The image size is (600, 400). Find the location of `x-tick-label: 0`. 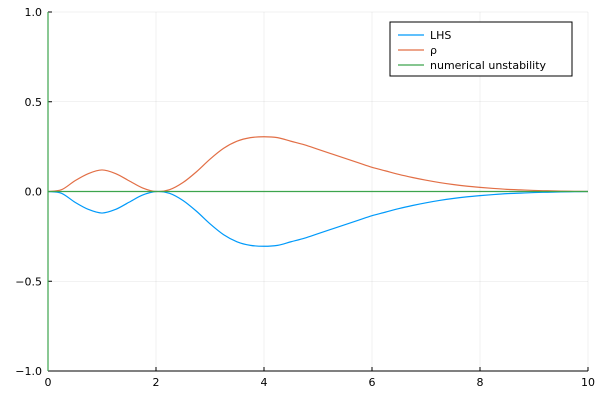

x-tick-label: 0 is located at coordinates (48, 382).